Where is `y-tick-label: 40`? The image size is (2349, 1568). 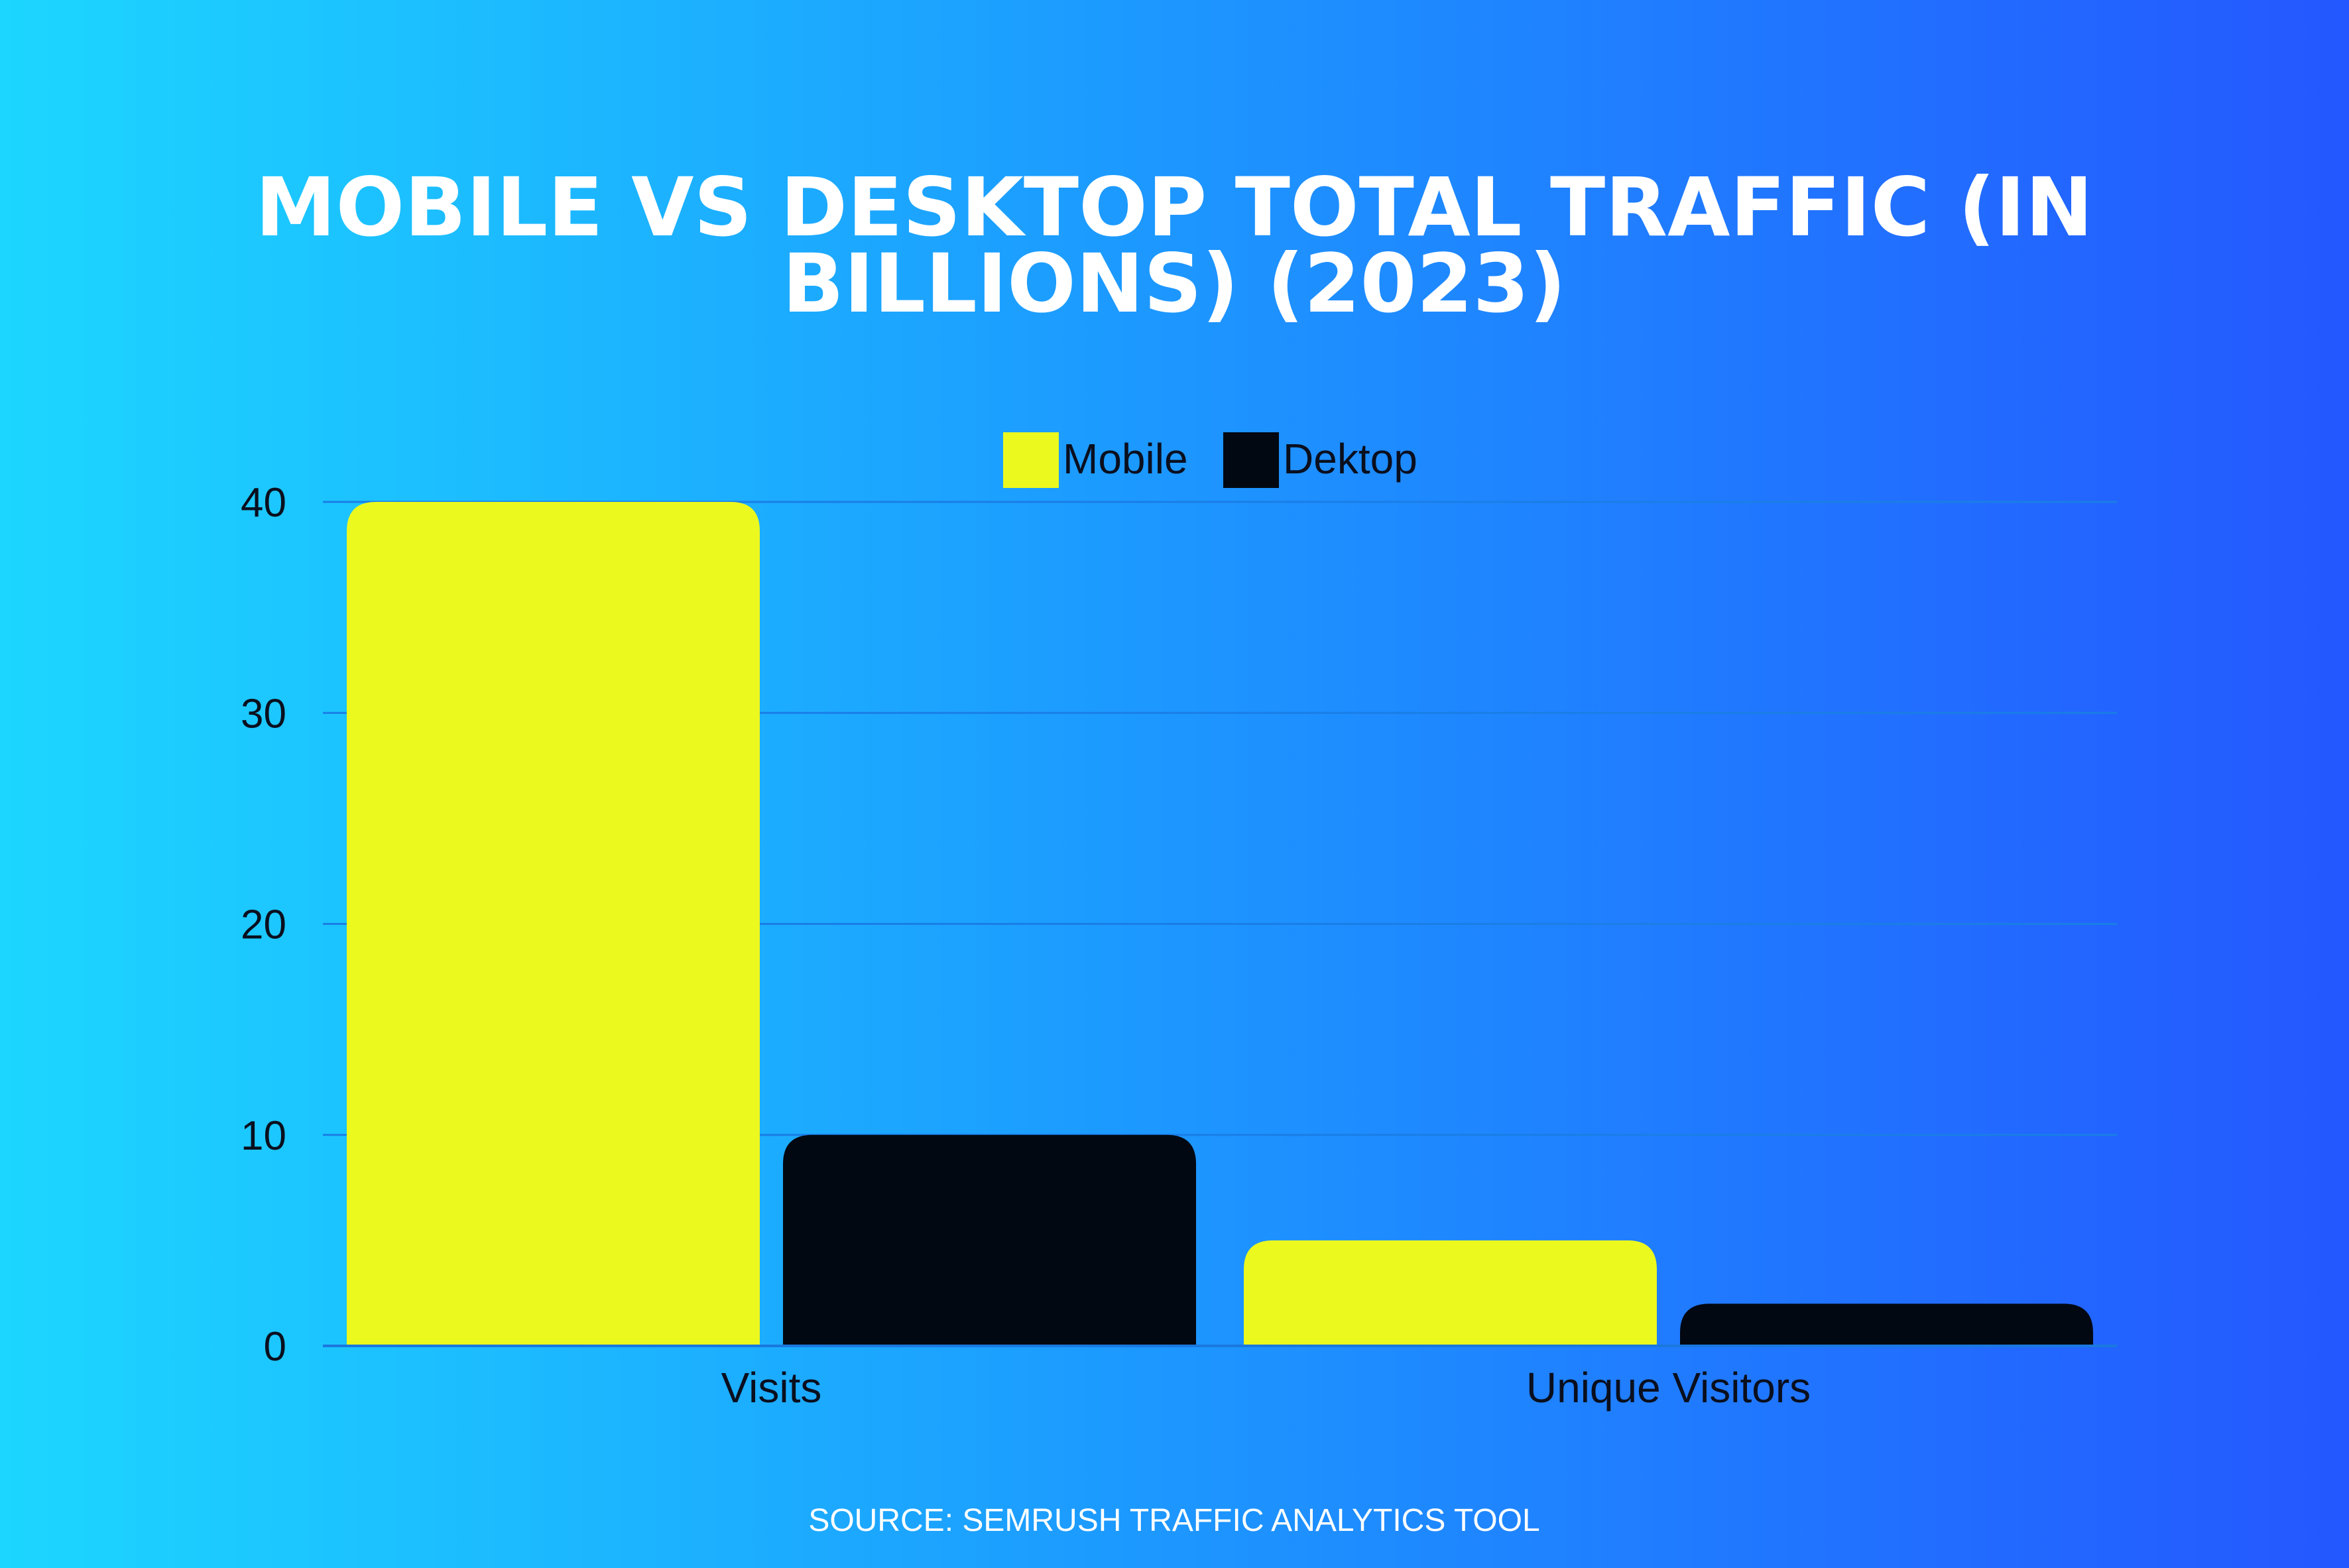
y-tick-label: 40 is located at coordinates (263, 503).